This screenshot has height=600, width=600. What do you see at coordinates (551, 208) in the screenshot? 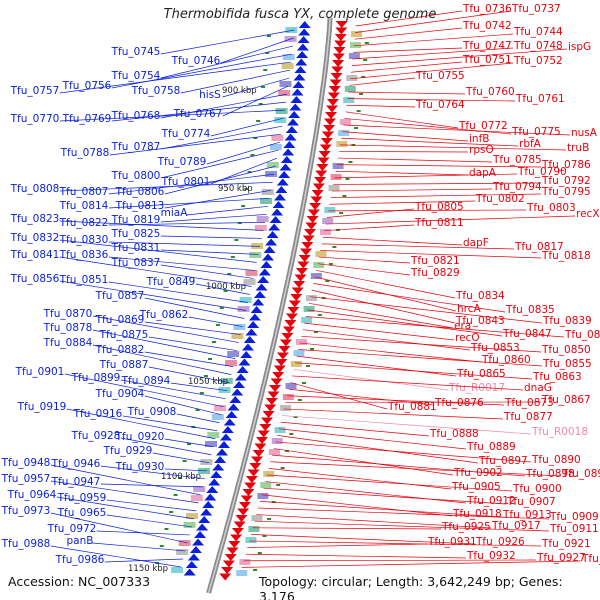
I see `gene-label: Tfu_0803` at bounding box center [551, 208].